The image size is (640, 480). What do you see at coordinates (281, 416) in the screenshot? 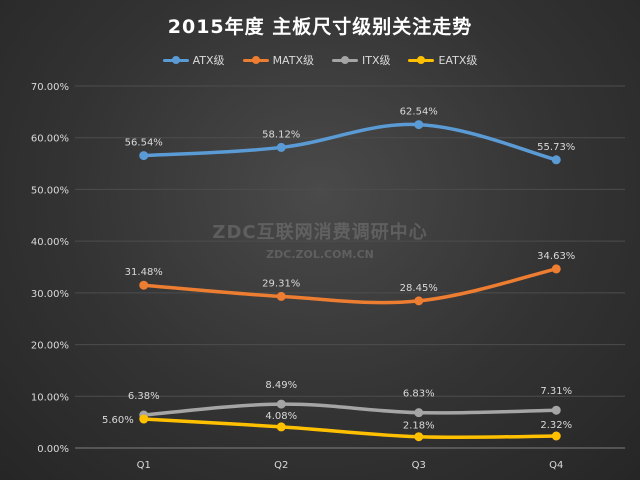
I see `data-label-eatx: 4.08%` at bounding box center [281, 416].